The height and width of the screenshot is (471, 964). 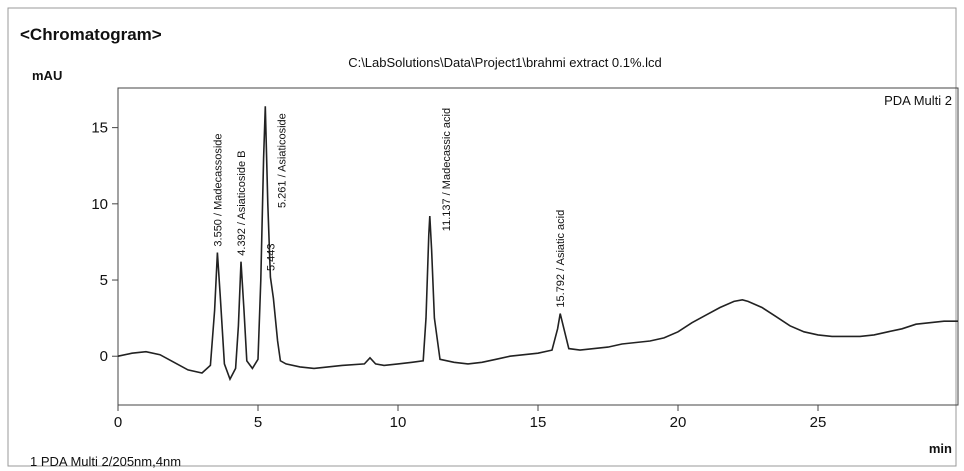 What do you see at coordinates (561, 259) in the screenshot?
I see `peak-label: 15.792 / Asiatic acid` at bounding box center [561, 259].